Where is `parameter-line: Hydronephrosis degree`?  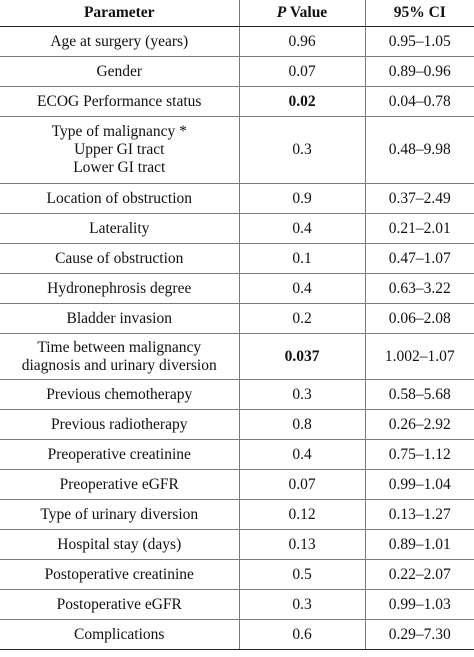
parameter-line: Hydronephrosis degree is located at coordinates (119, 288).